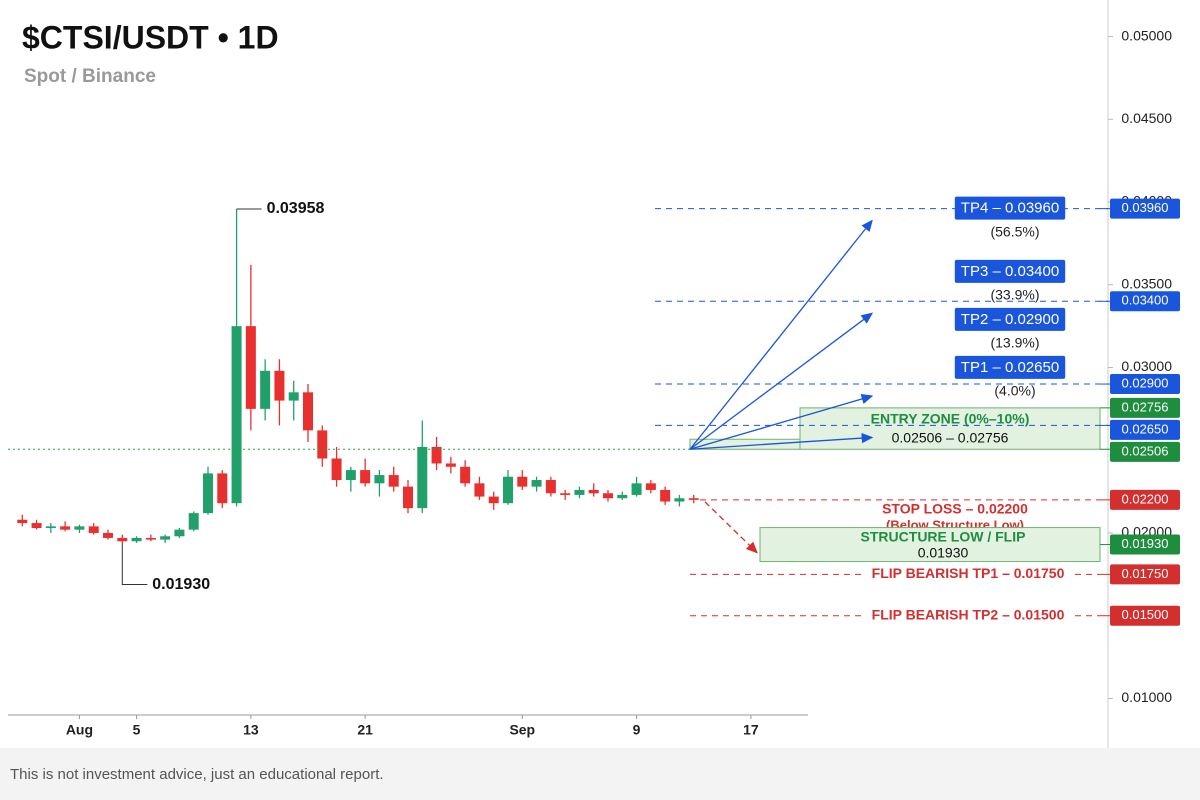 The height and width of the screenshot is (800, 1200). Describe the element at coordinates (1146, 366) in the screenshot. I see `y-tick-label: 0.03000` at that location.